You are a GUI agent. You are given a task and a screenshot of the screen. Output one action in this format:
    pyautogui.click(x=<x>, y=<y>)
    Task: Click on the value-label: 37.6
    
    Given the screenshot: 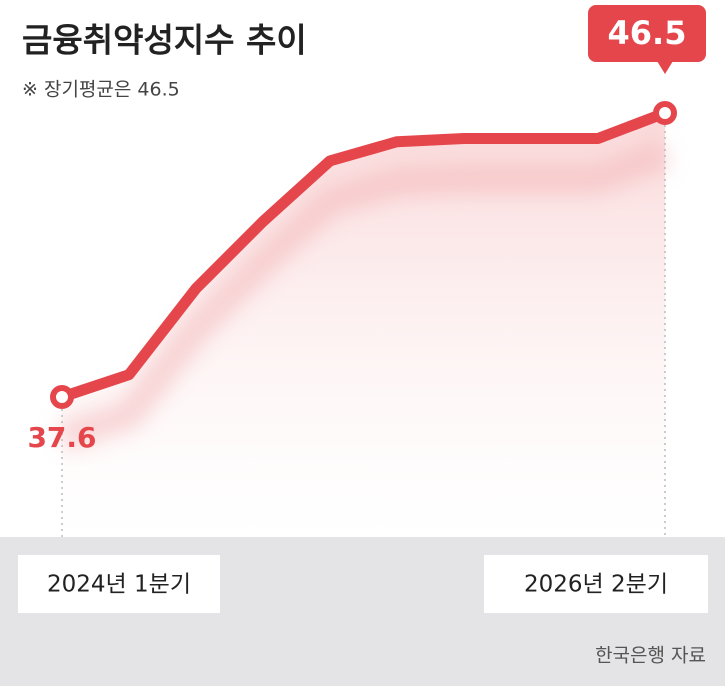 What is the action you would take?
    pyautogui.click(x=61, y=437)
    